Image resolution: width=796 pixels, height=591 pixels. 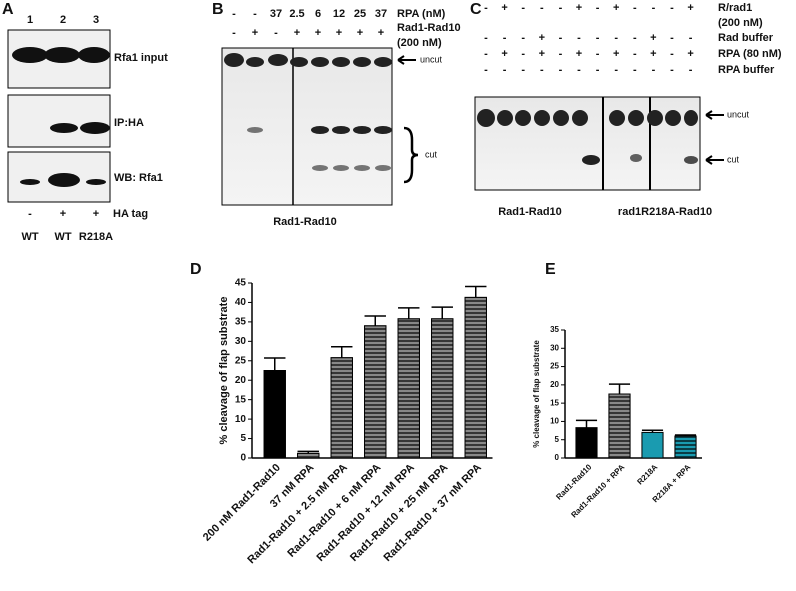 What do you see at coordinates (59, 121) in the screenshot?
I see `blot` at bounding box center [59, 121].